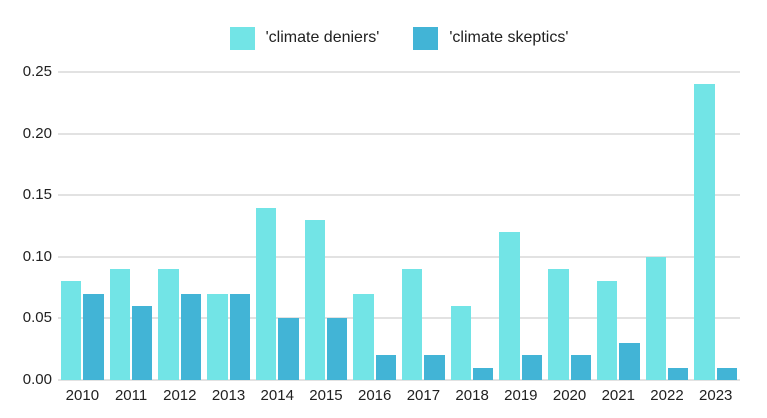  I want to click on x-tick-label: 2021, so click(618, 395).